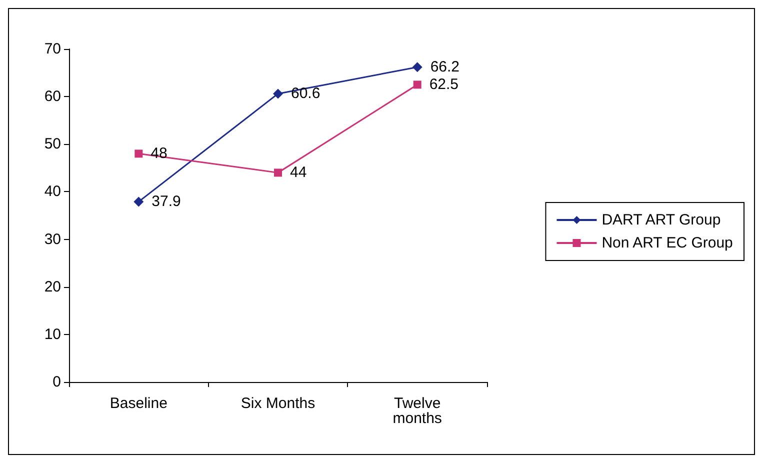 The width and height of the screenshot is (763, 463). I want to click on data-label: 44, so click(298, 173).